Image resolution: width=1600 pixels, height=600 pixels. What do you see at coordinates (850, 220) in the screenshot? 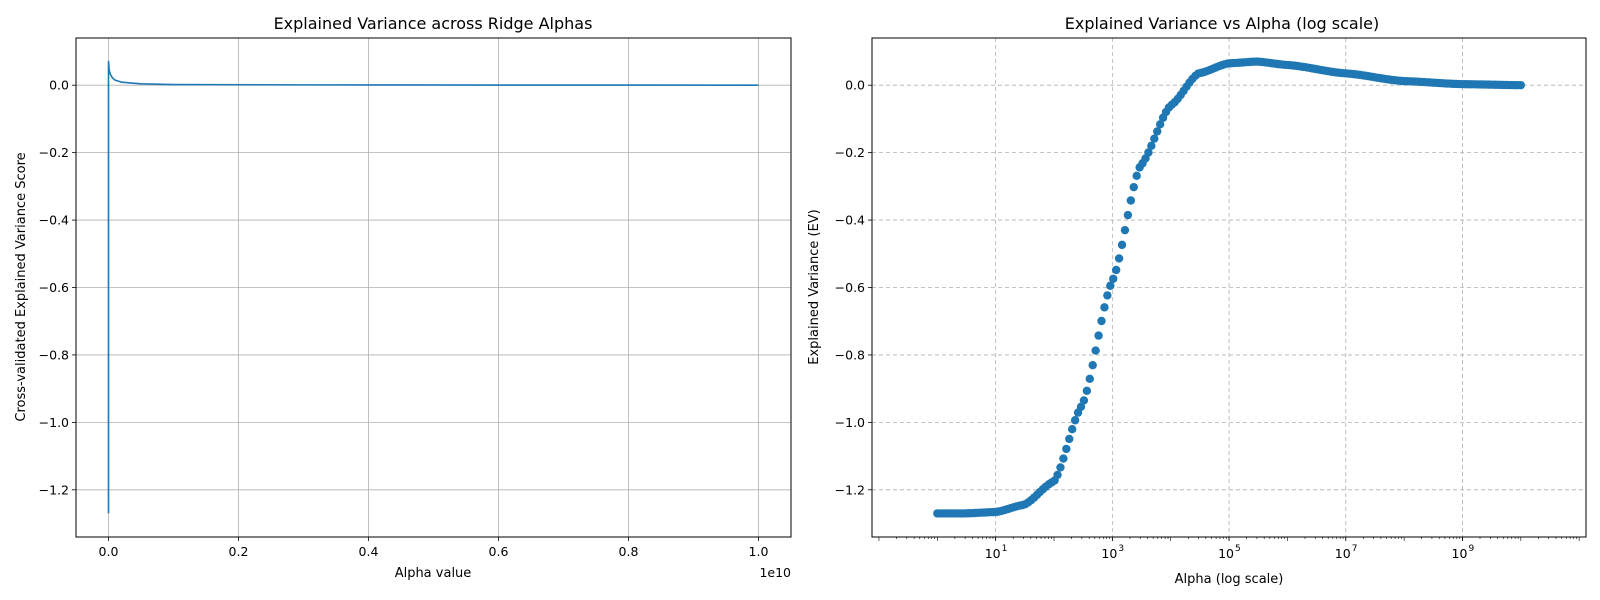
I see `right-y-tick-label: −0.4` at bounding box center [850, 220].